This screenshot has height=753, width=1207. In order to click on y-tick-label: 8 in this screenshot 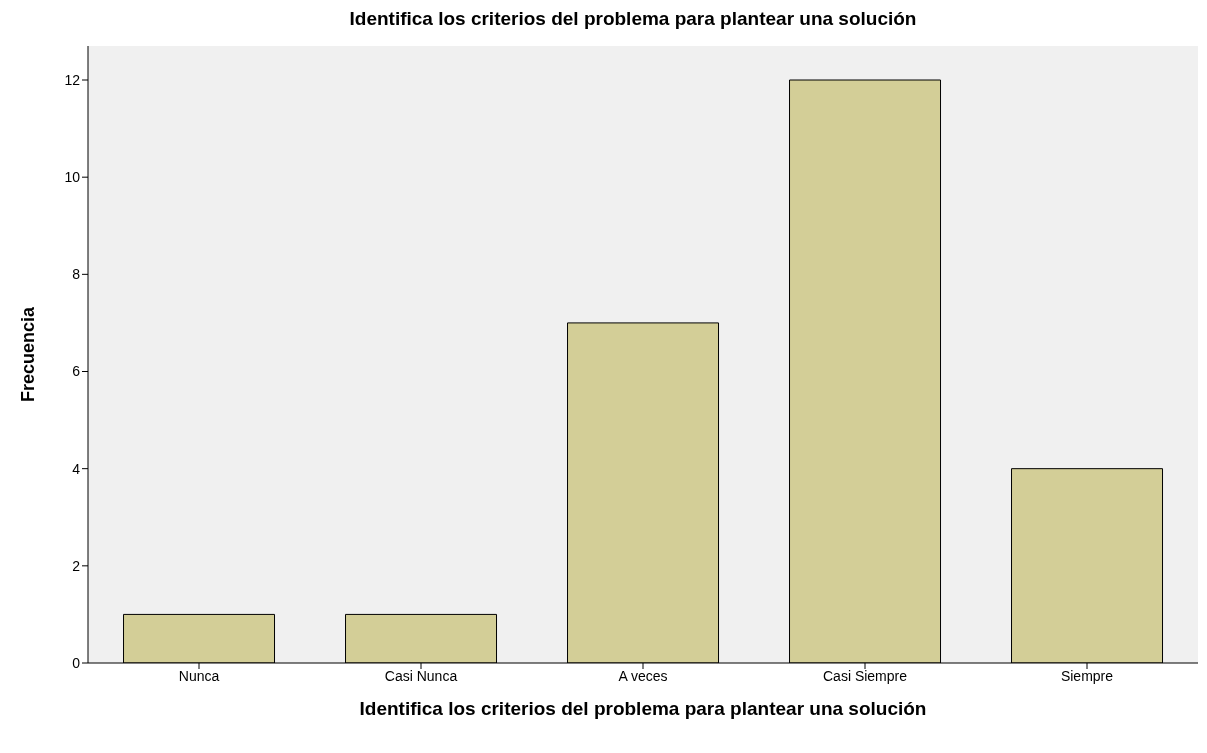, I will do `click(76, 274)`.